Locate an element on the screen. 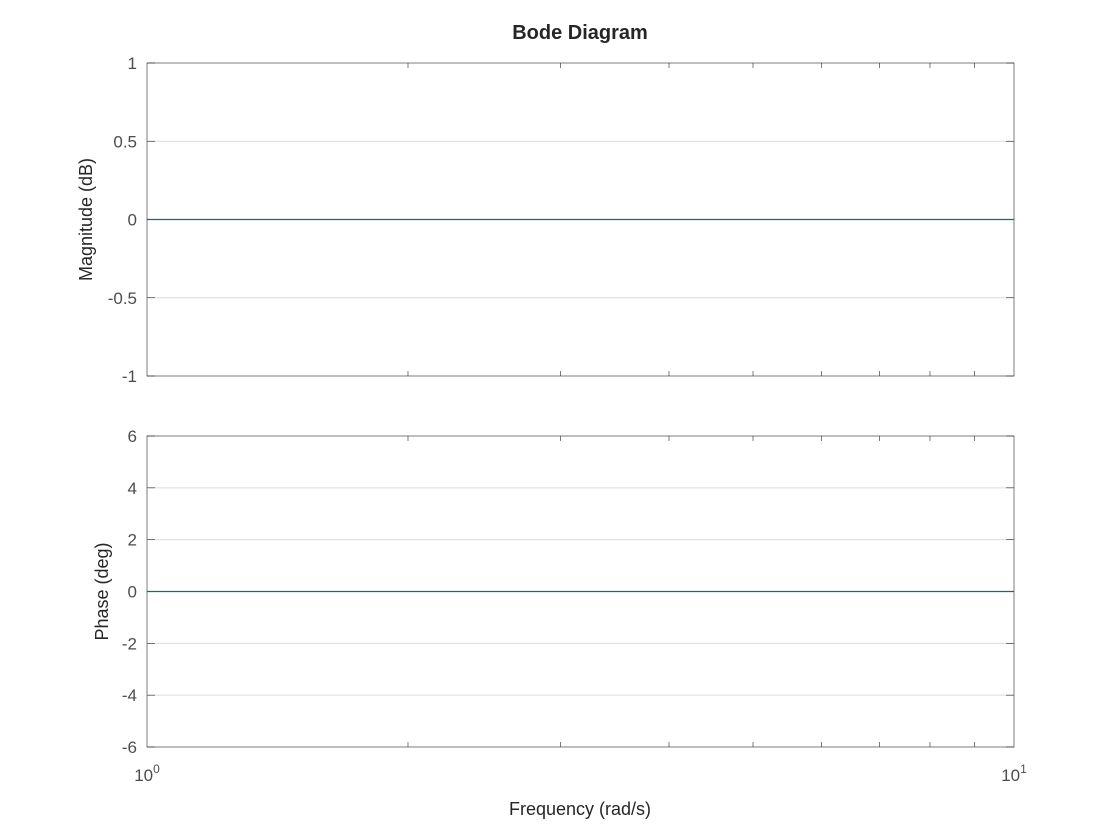 This screenshot has width=1120, height=840. x-tick-label-exponent: 0 is located at coordinates (156, 769).